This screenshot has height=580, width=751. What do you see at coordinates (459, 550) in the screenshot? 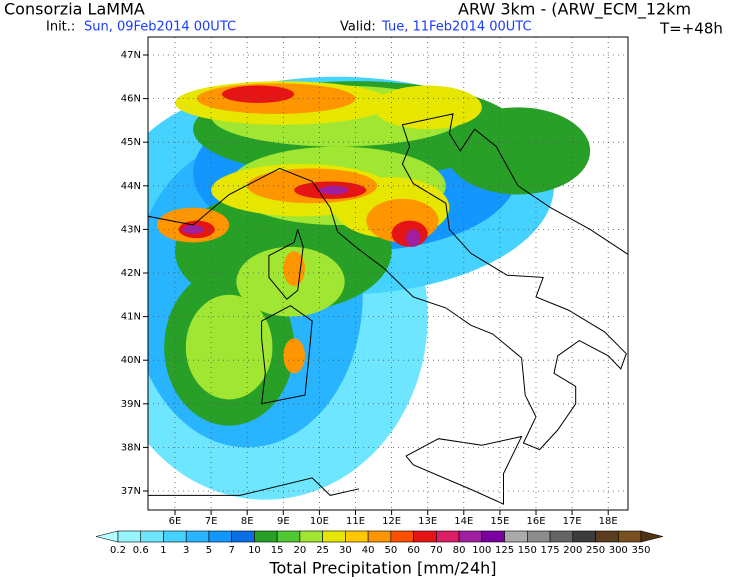
I see `colorbar-label: 80` at bounding box center [459, 550].